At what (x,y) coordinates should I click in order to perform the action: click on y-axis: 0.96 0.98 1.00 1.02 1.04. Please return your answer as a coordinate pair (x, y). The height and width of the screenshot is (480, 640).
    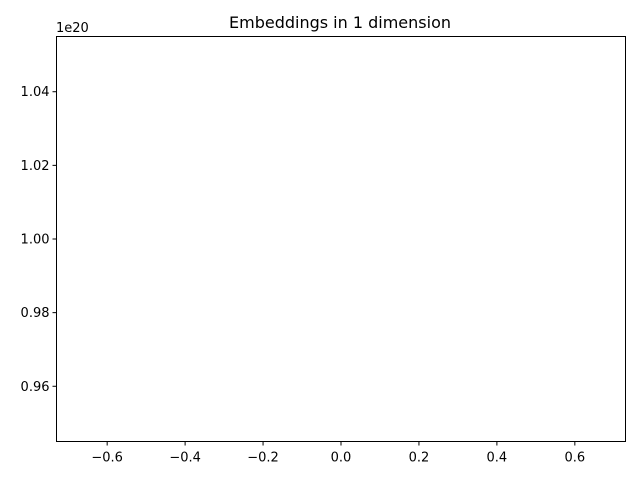
    Looking at the image, I should click on (39, 240).